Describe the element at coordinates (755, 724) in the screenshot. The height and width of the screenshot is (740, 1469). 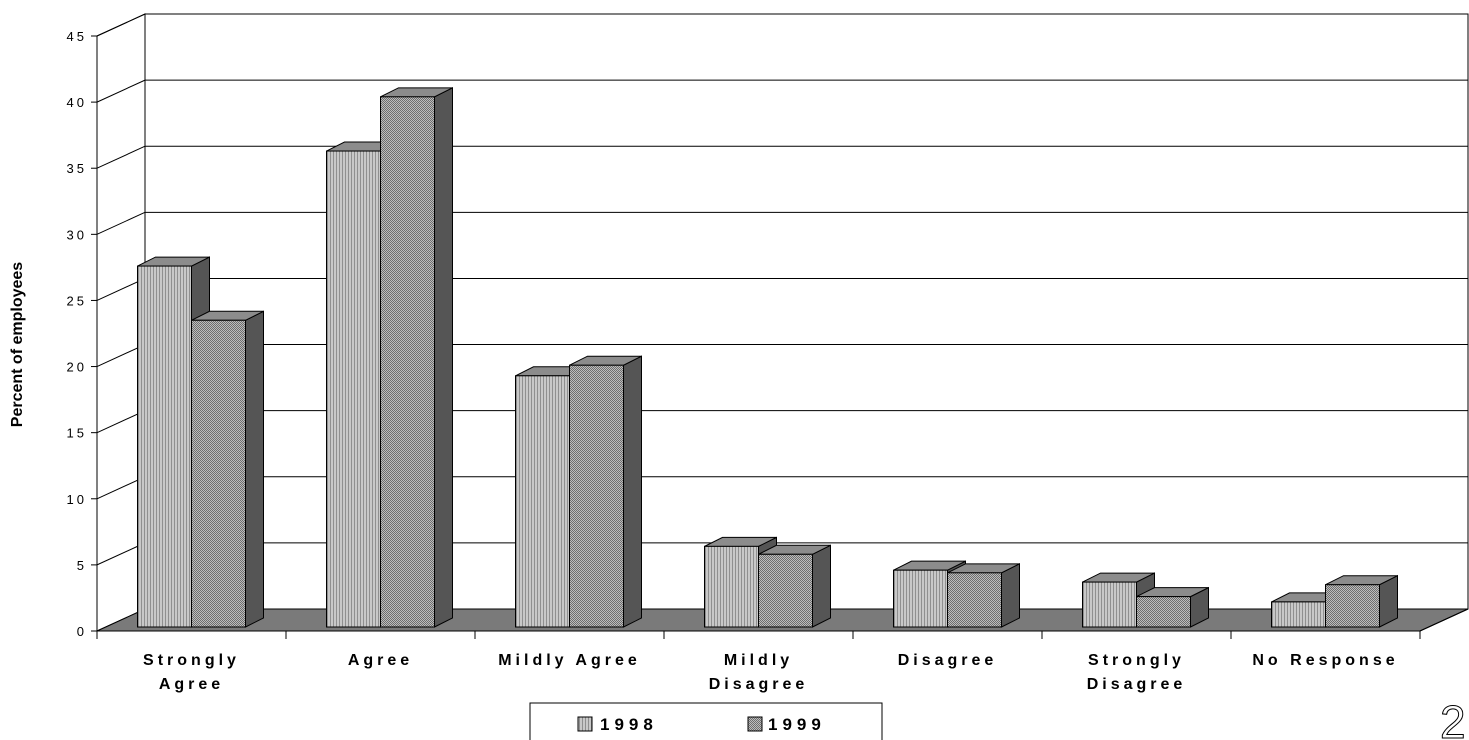
I see `legend-swatch-1999` at that location.